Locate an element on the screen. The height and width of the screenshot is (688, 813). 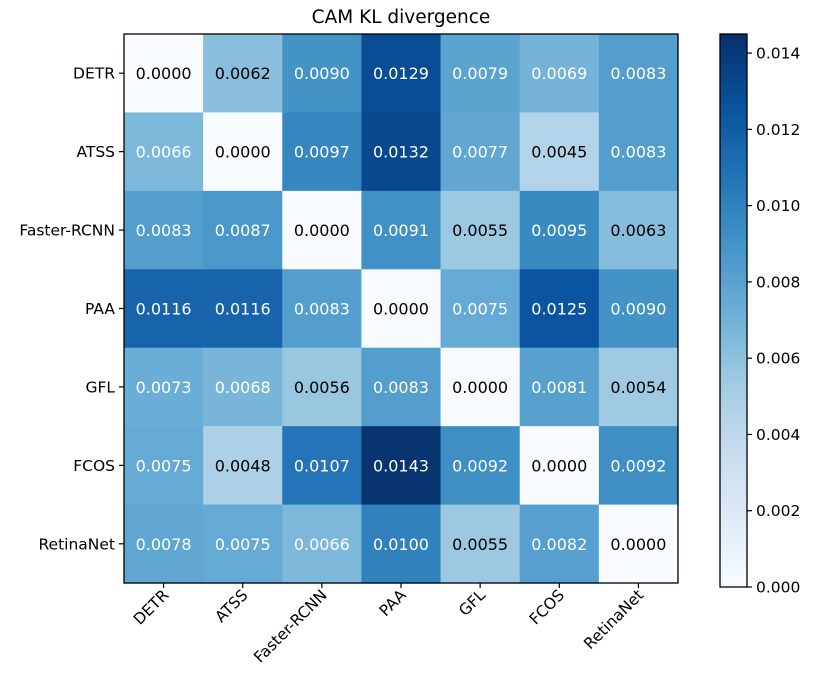
heatmap-cell-detr-detr is located at coordinates (164, 74).